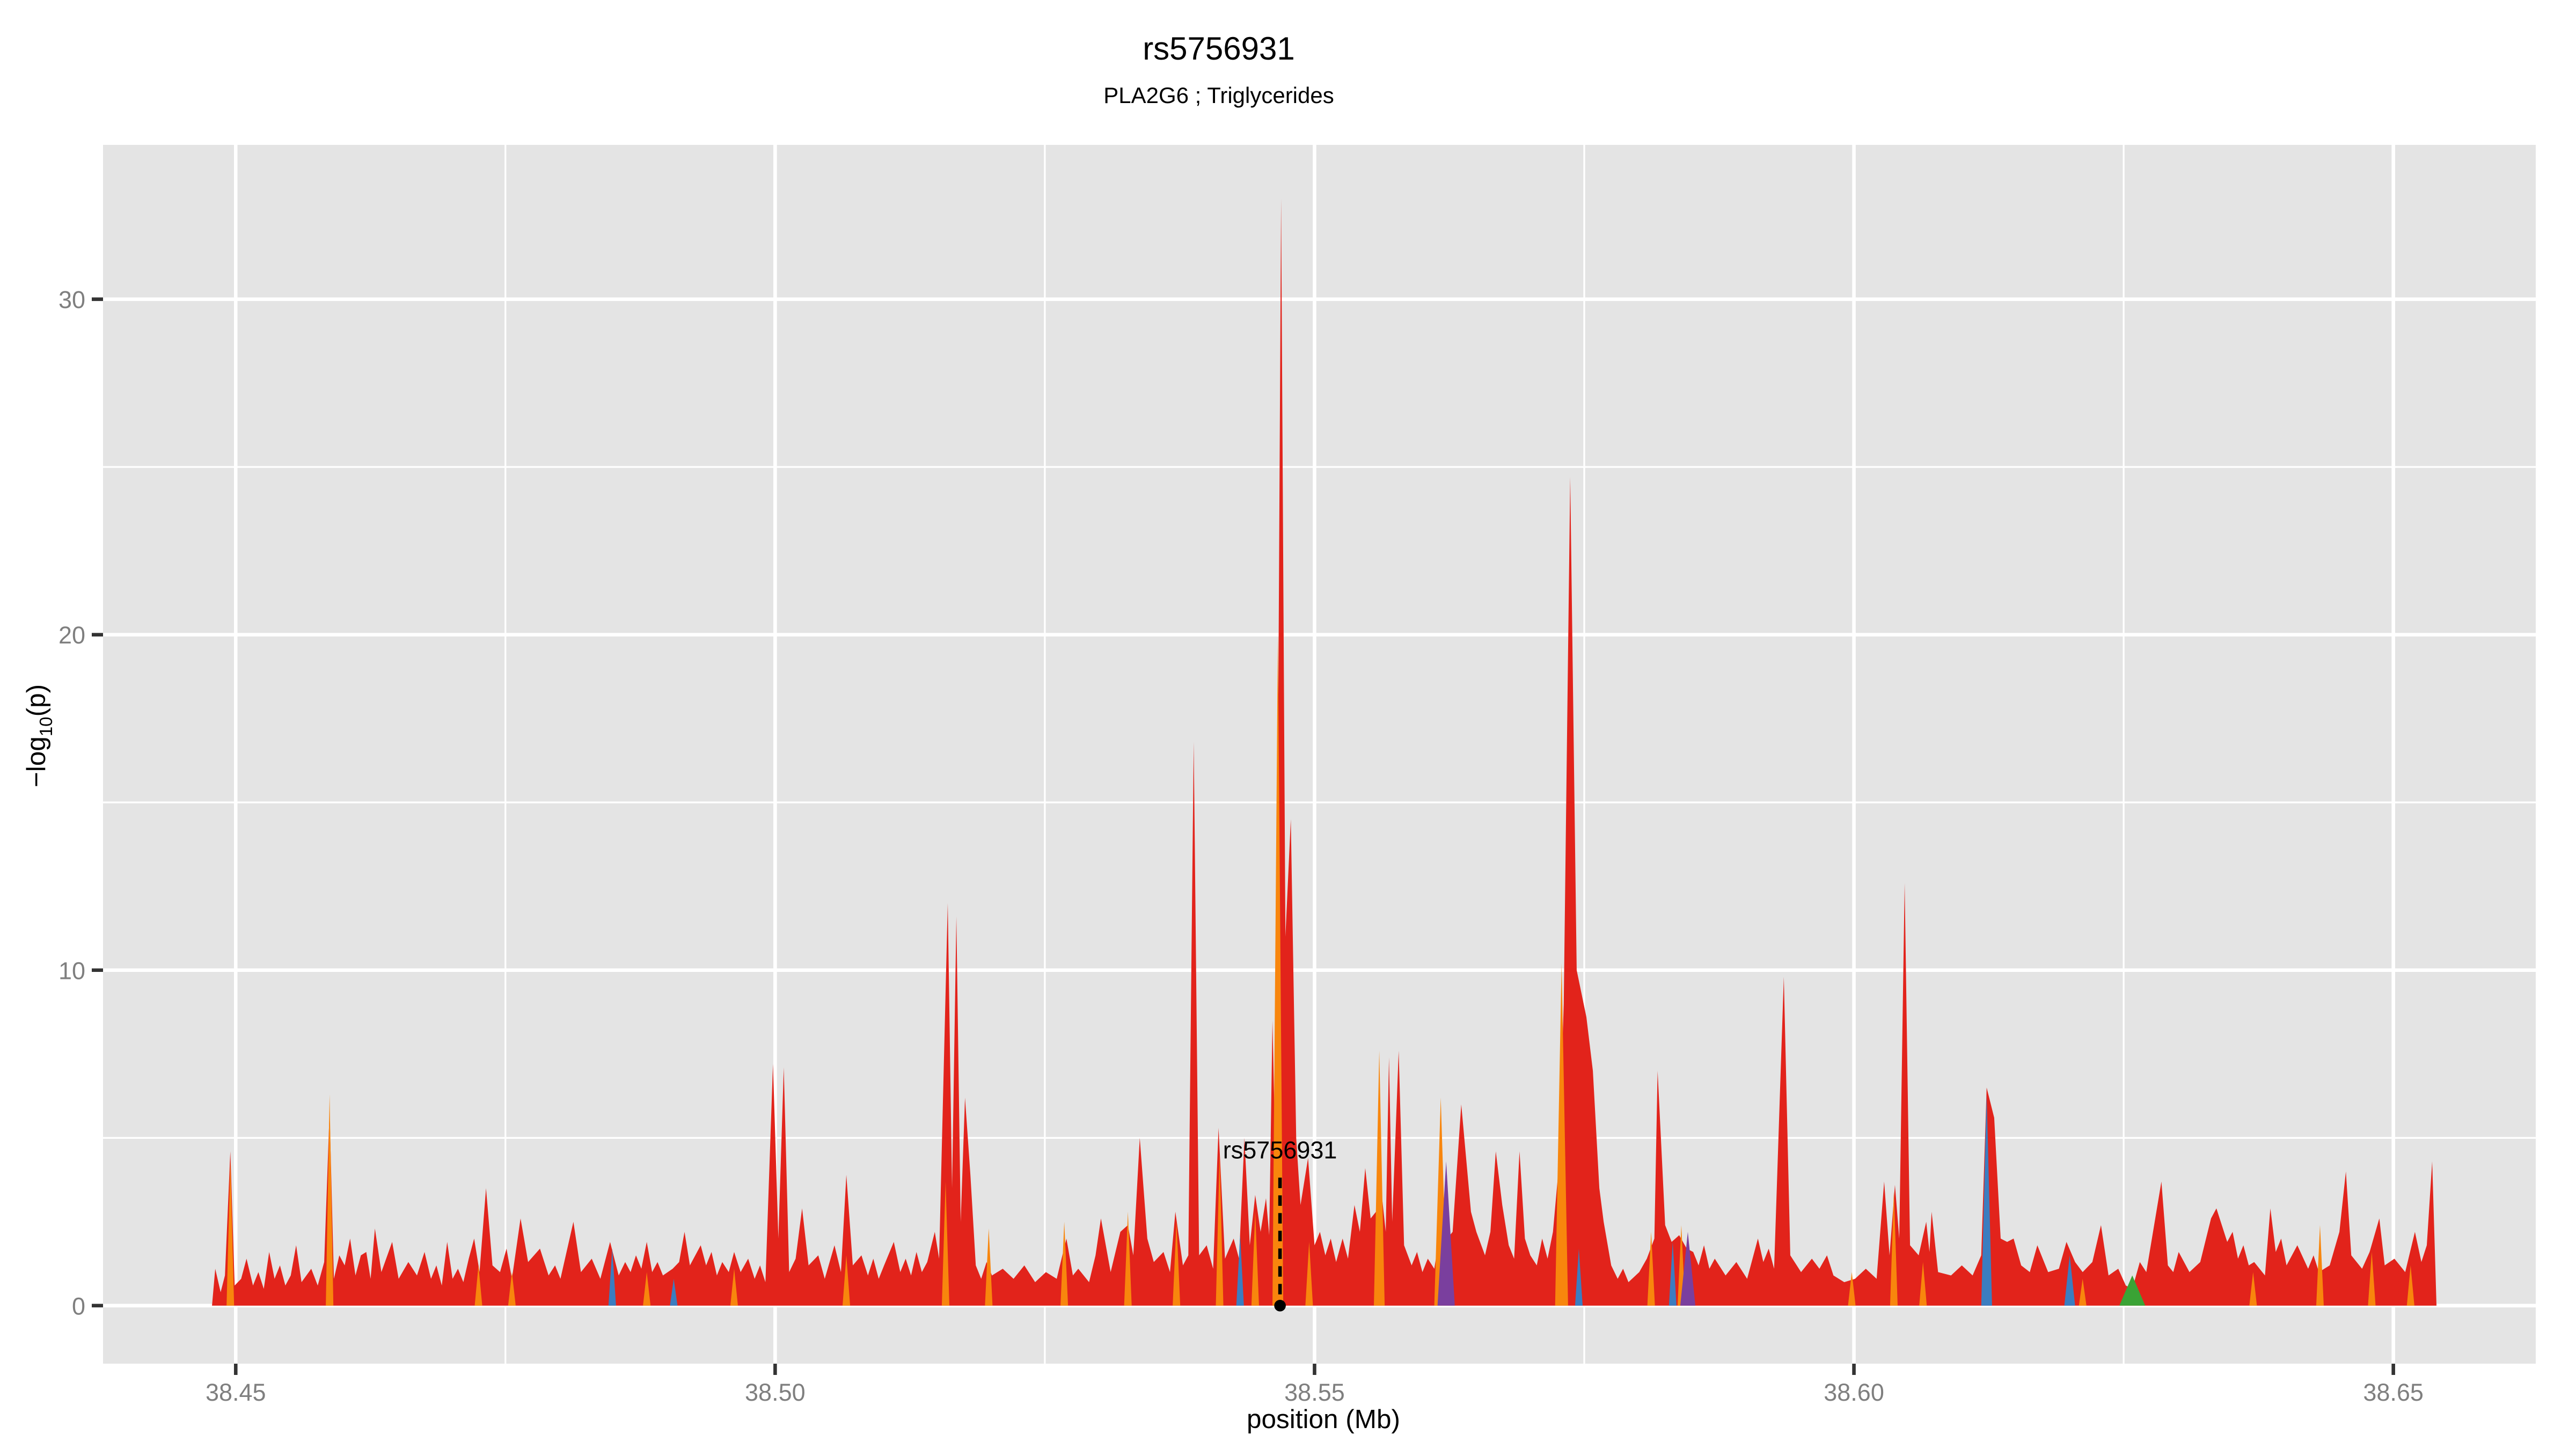 Image resolution: width=2576 pixels, height=1449 pixels. I want to click on lead-snp-point, so click(1280, 1306).